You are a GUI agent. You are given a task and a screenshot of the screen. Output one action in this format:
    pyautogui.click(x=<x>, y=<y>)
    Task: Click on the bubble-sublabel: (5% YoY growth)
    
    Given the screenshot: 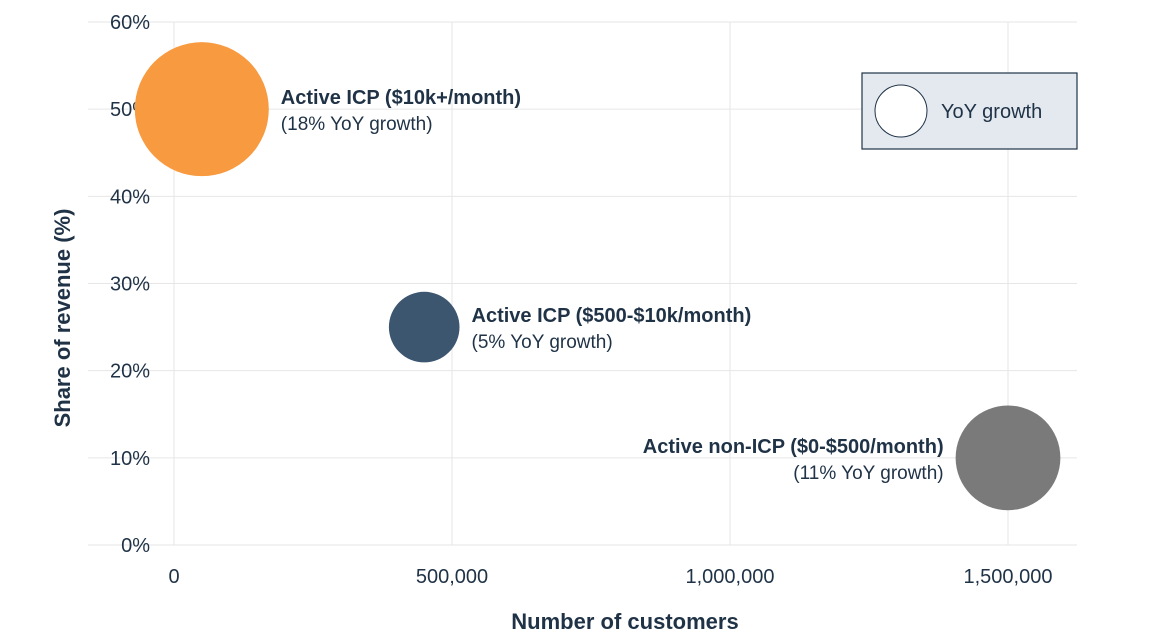 What is the action you would take?
    pyautogui.click(x=542, y=342)
    